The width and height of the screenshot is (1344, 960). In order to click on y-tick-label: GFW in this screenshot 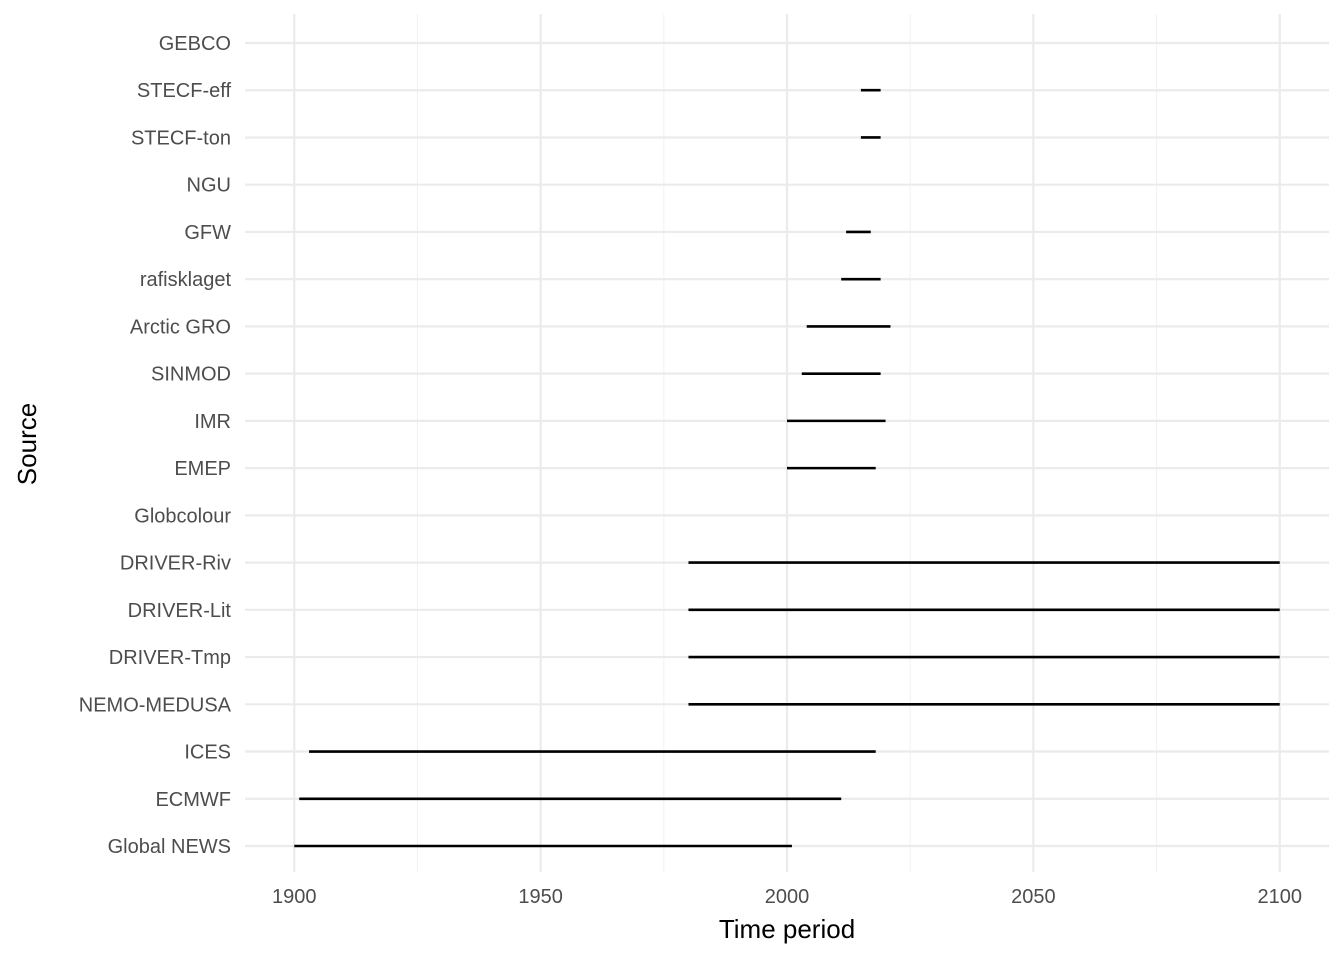, I will do `click(207, 233)`.